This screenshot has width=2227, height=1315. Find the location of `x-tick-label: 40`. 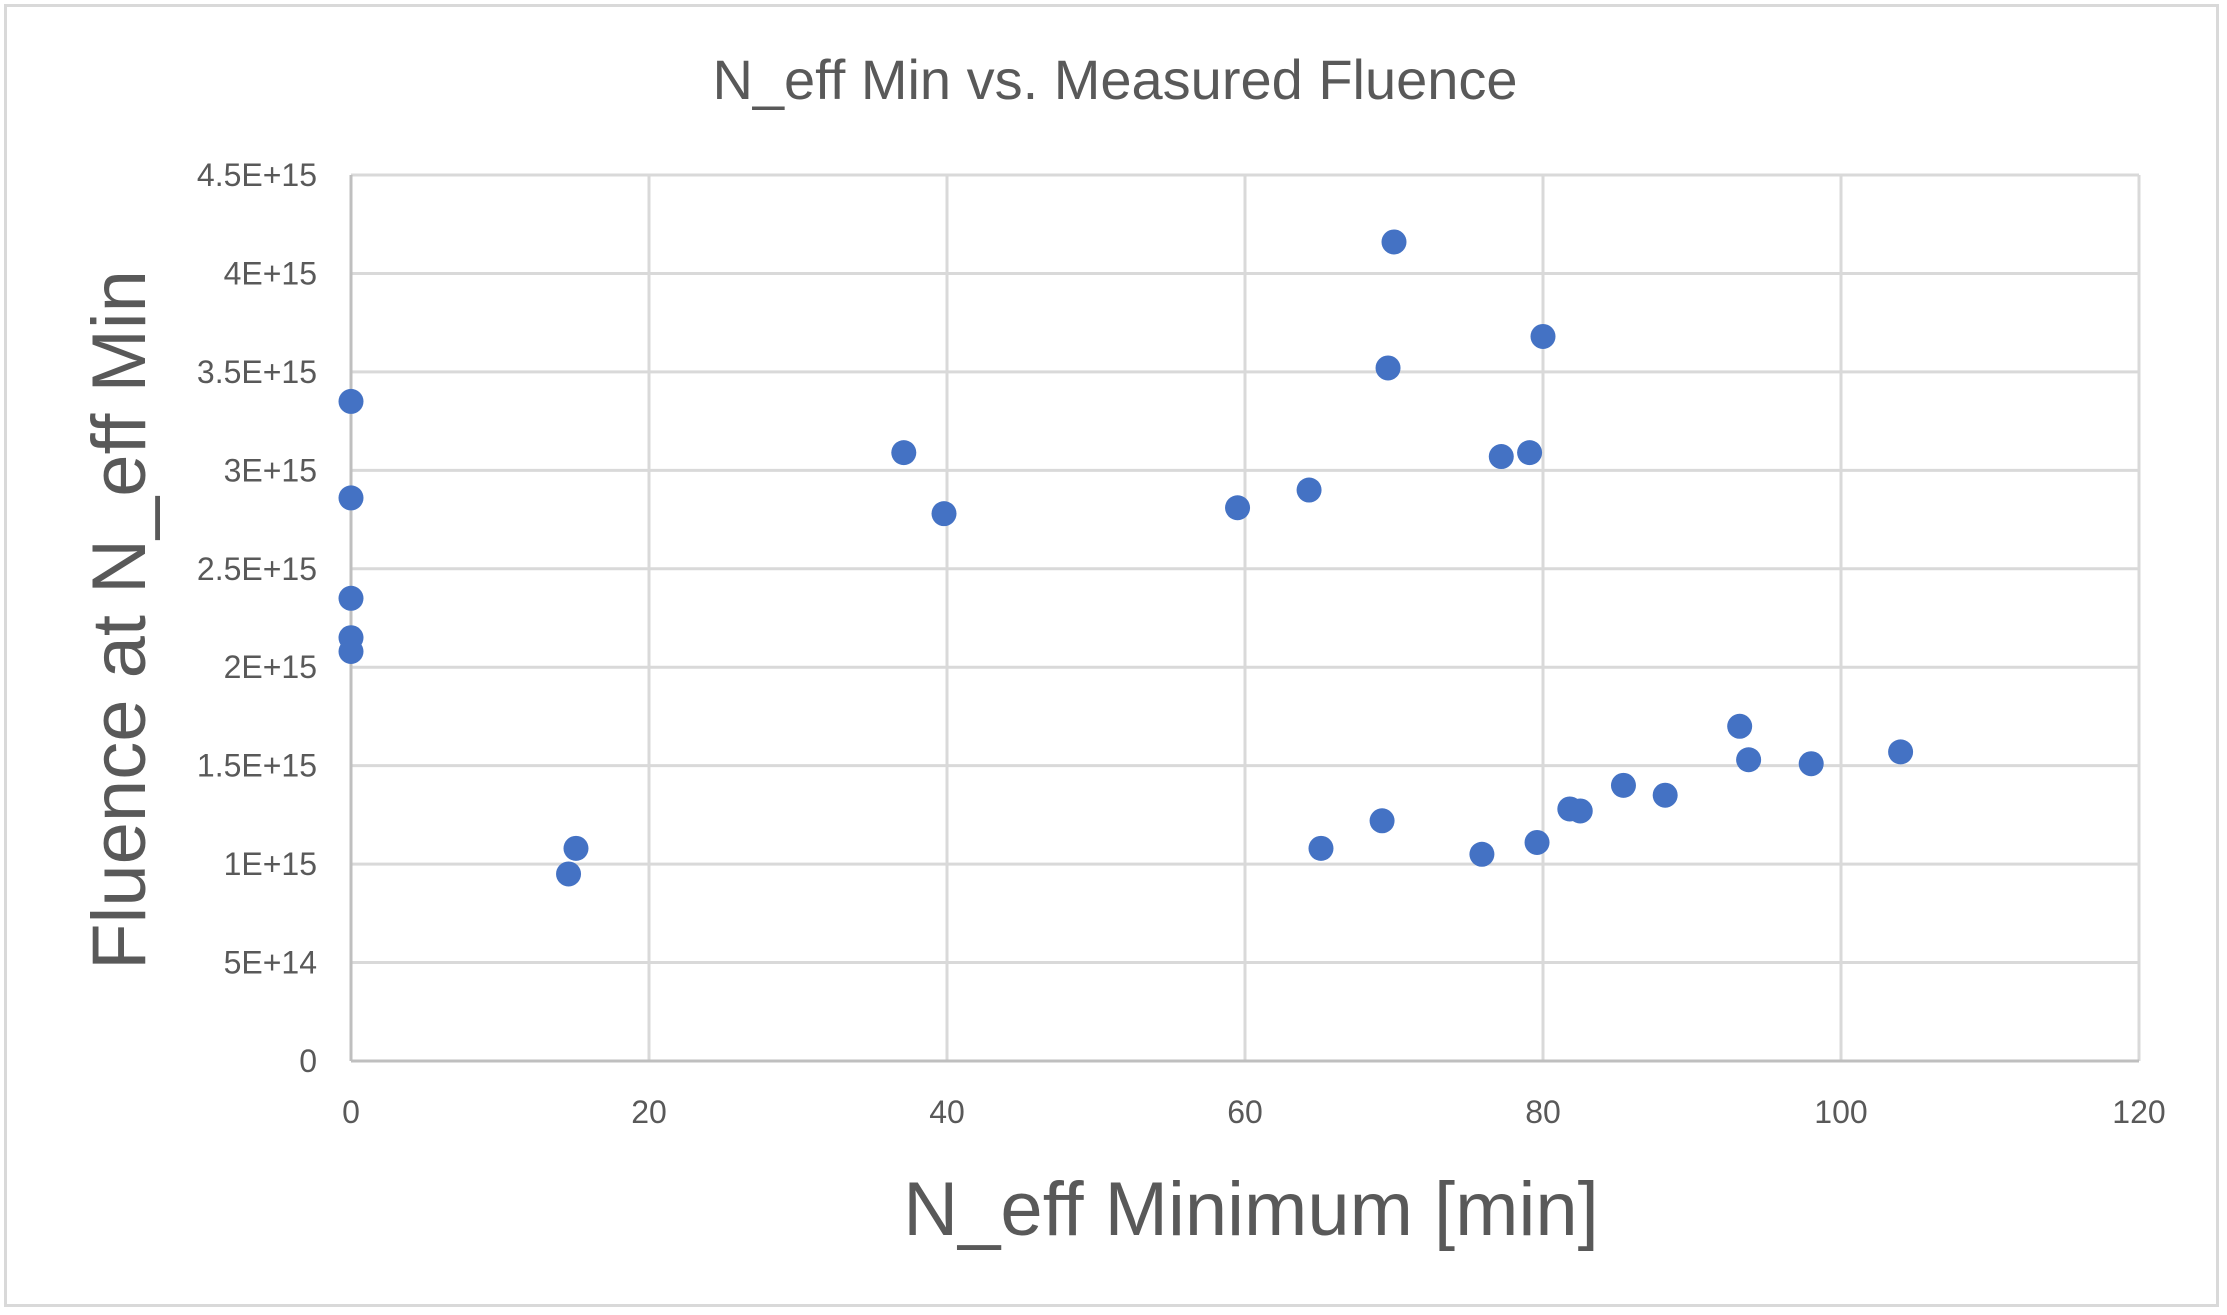

x-tick-label: 40 is located at coordinates (947, 1112).